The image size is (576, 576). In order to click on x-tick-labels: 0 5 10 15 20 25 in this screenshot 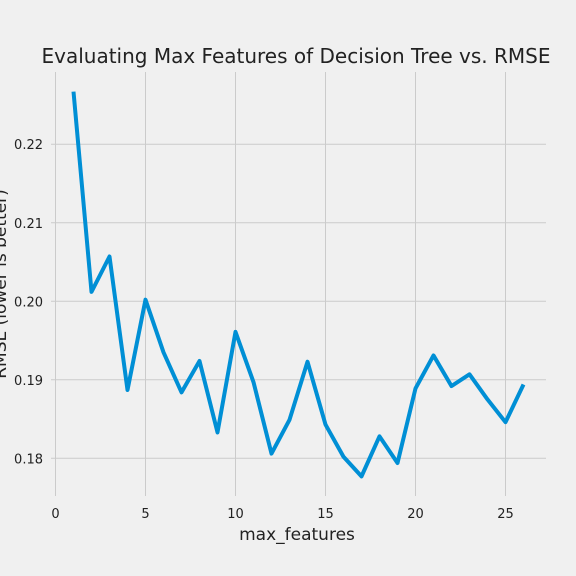, I will do `click(282, 514)`.